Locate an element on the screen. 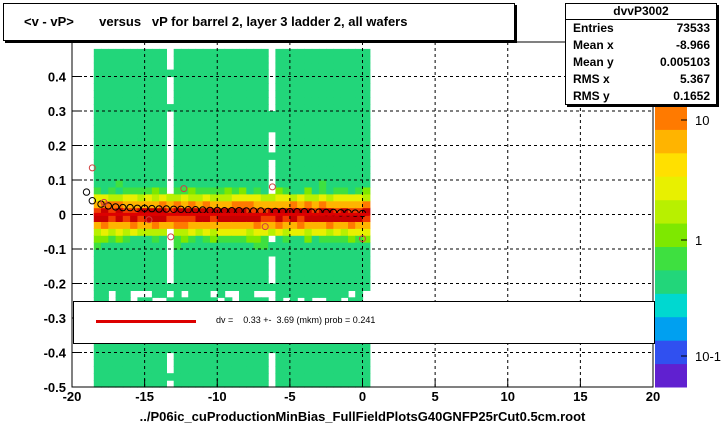 The height and width of the screenshot is (429, 725). y-tick-label: 0 is located at coordinates (62, 215).